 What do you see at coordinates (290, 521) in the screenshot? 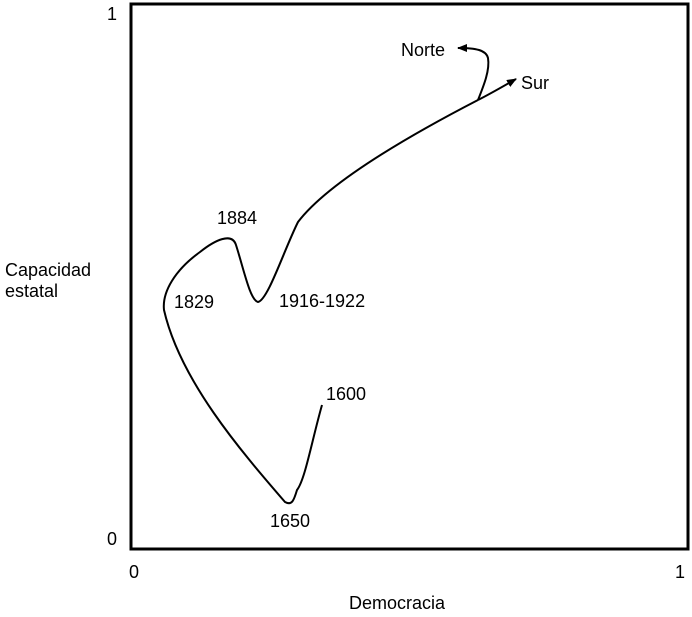
I see `label-year: 1650` at bounding box center [290, 521].